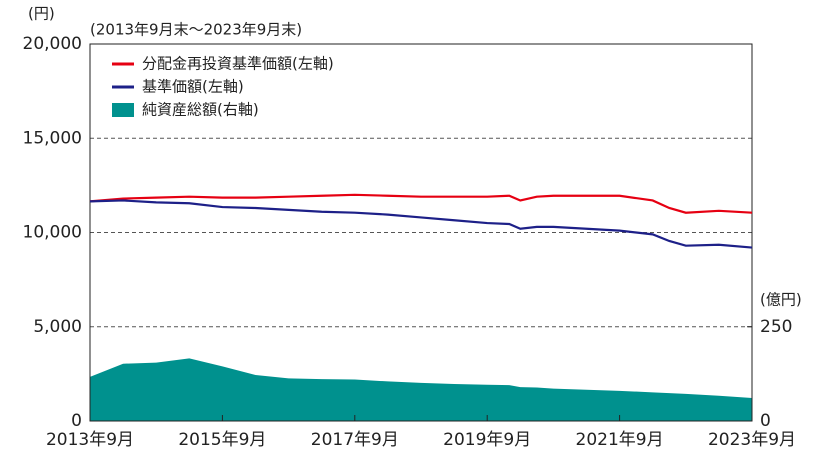 This screenshot has height=450, width=814. I want to click on legend-label: 純資産総額(右軸), so click(200, 110).